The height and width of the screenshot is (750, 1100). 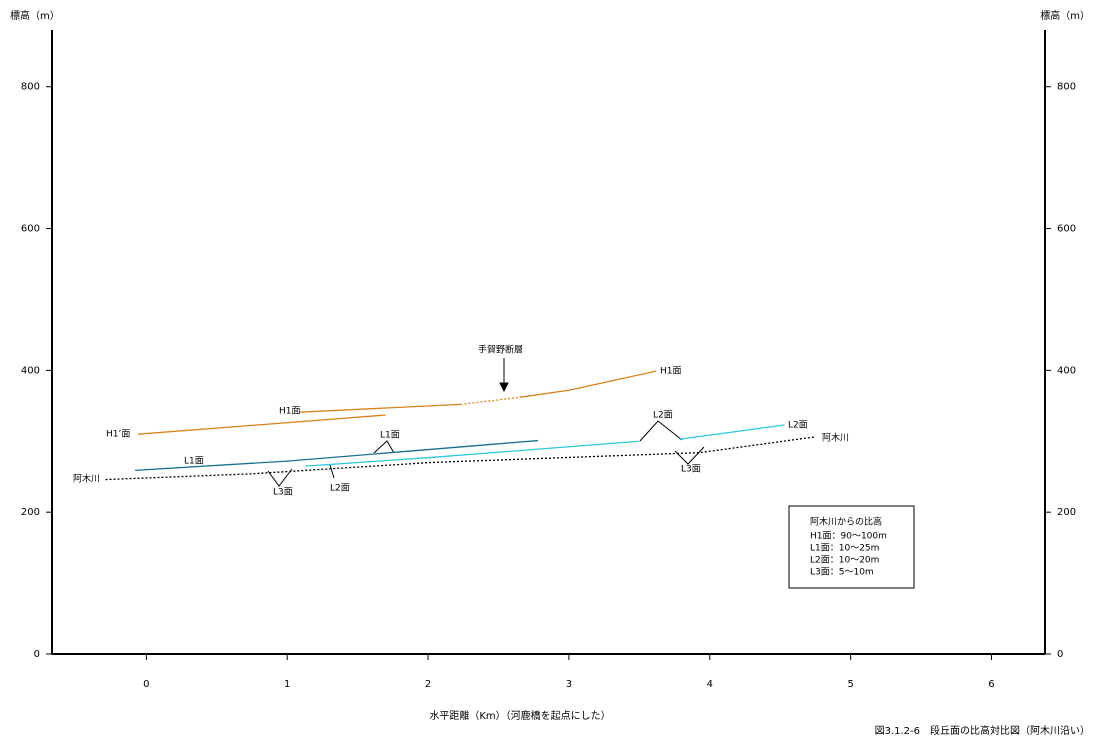 I want to click on note-title: 阿木川からの比高, so click(x=846, y=522).